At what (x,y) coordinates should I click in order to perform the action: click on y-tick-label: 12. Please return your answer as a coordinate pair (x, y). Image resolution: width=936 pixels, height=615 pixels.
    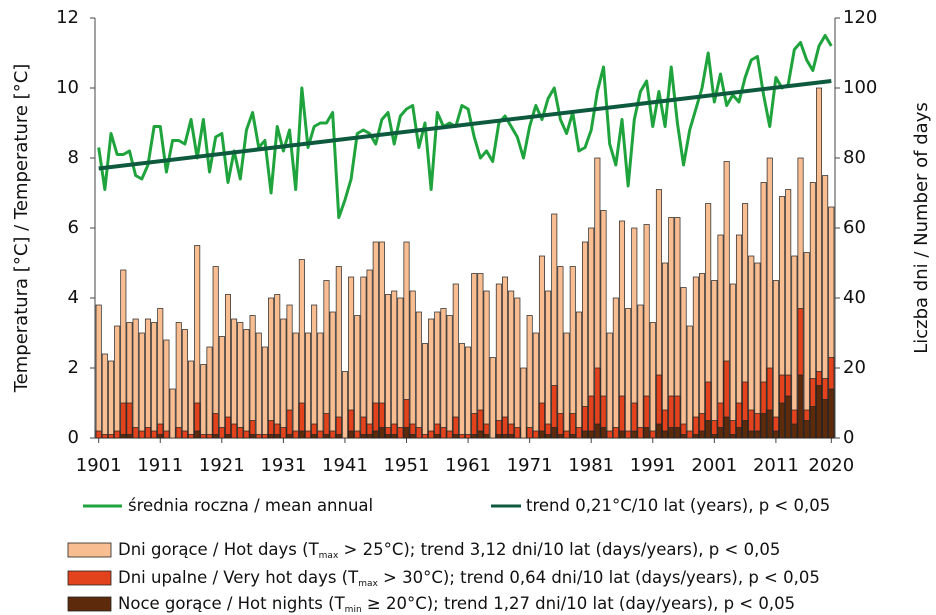
    Looking at the image, I should click on (67, 17).